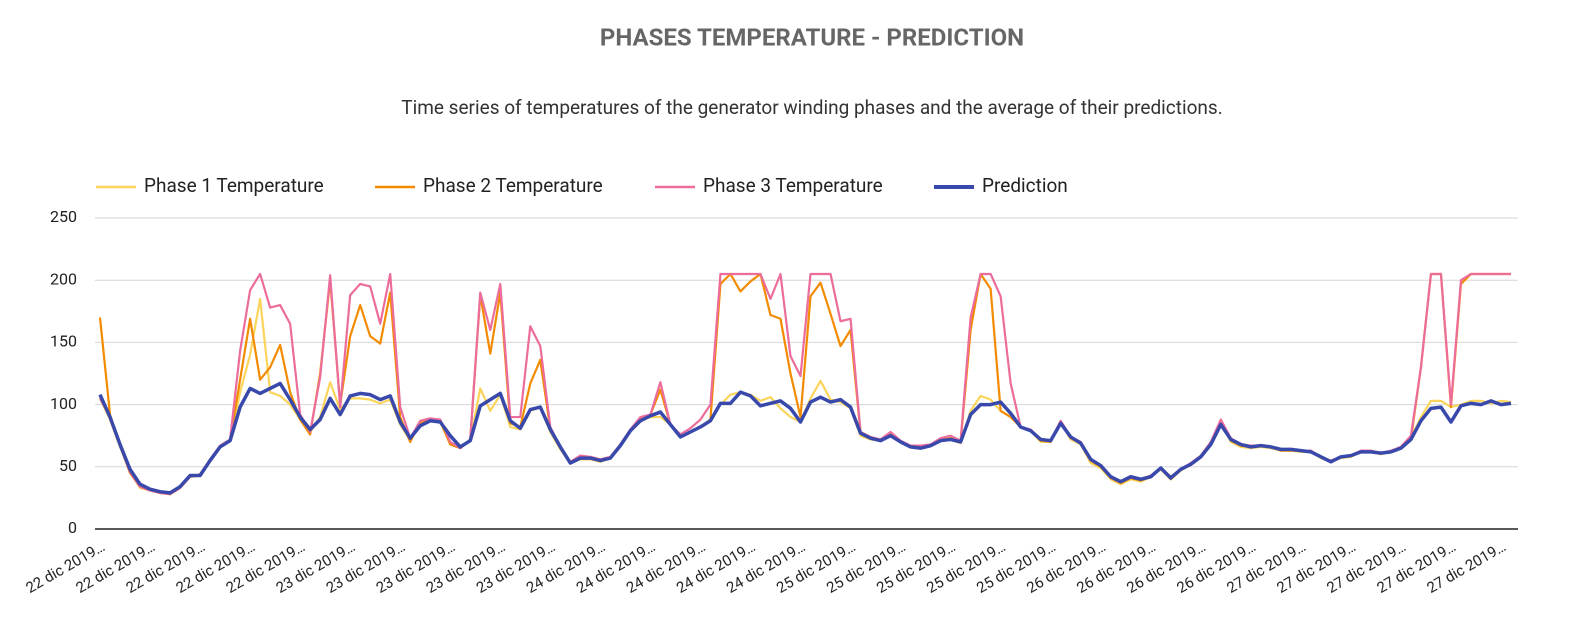 This screenshot has height=643, width=1583. I want to click on legend-label: Phase 2 Temperature, so click(513, 185).